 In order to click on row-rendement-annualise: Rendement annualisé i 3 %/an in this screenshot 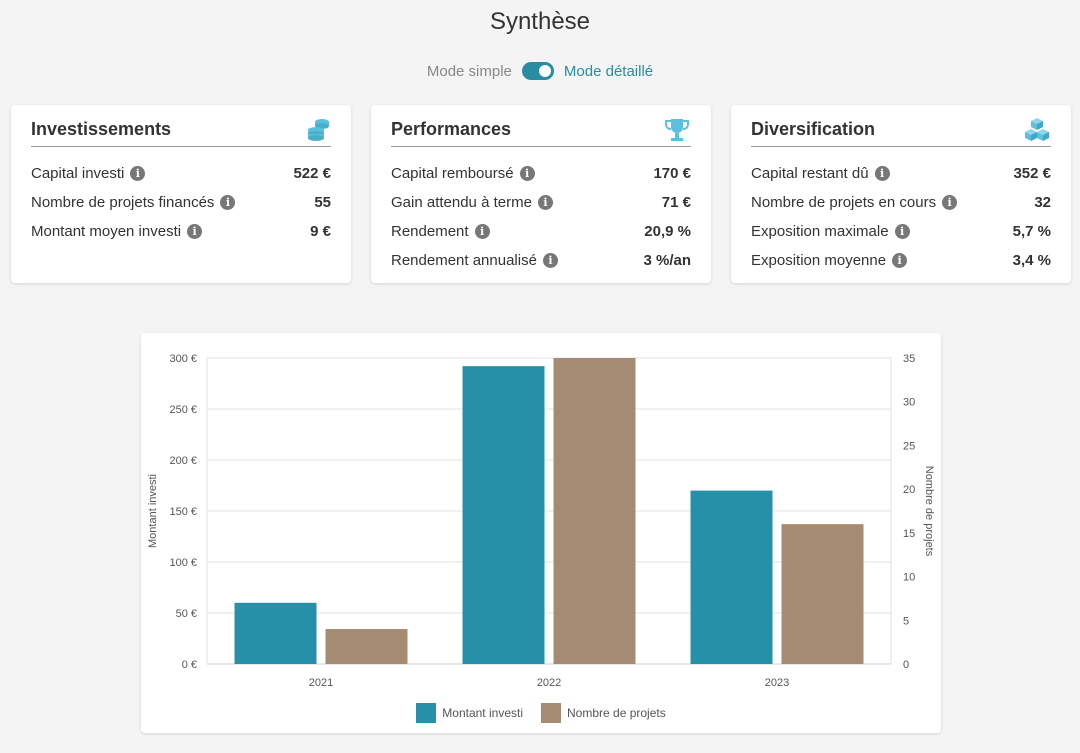, I will do `click(541, 260)`.